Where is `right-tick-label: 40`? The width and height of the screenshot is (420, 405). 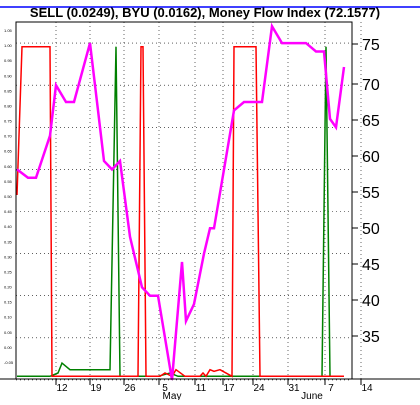
right-tick-label: 40 is located at coordinates (371, 301).